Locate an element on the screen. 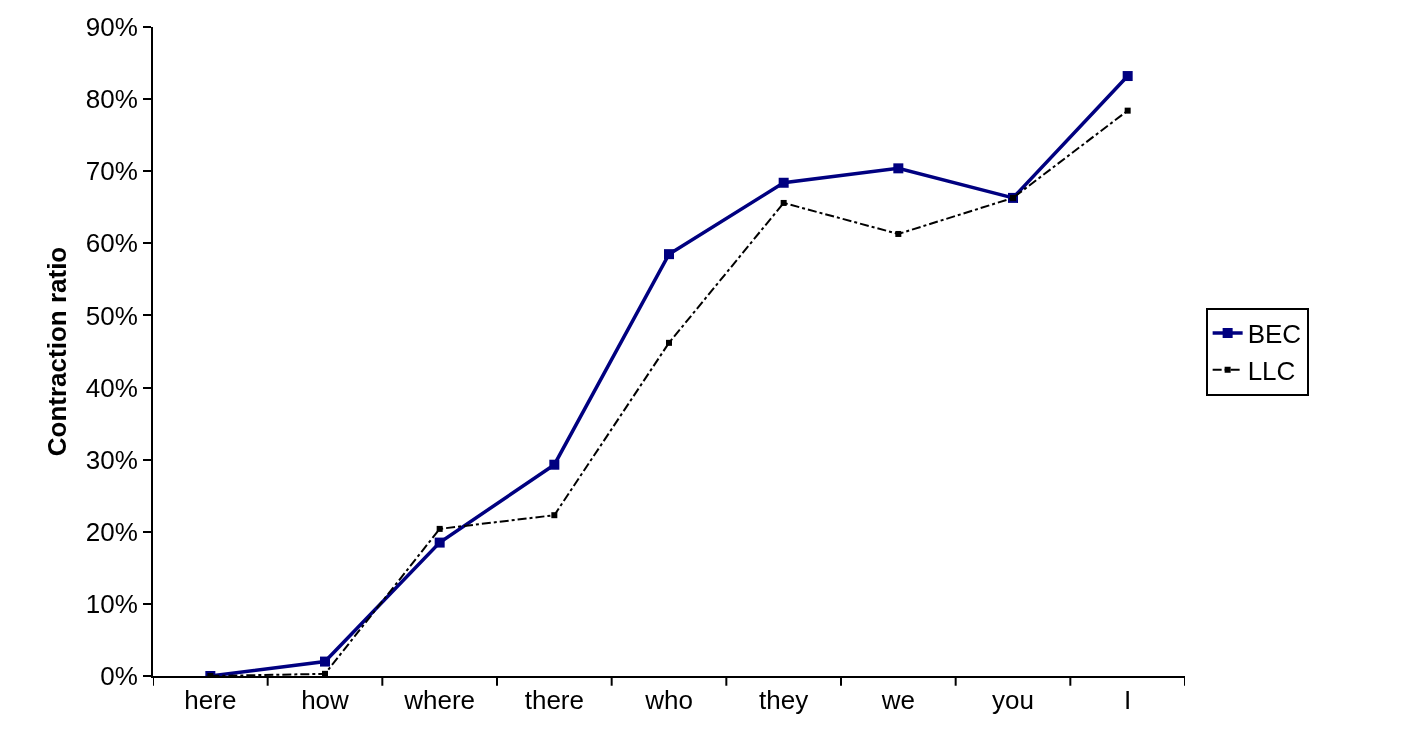 The image size is (1424, 750). y-tick-label: 0% is located at coordinates (119, 676).